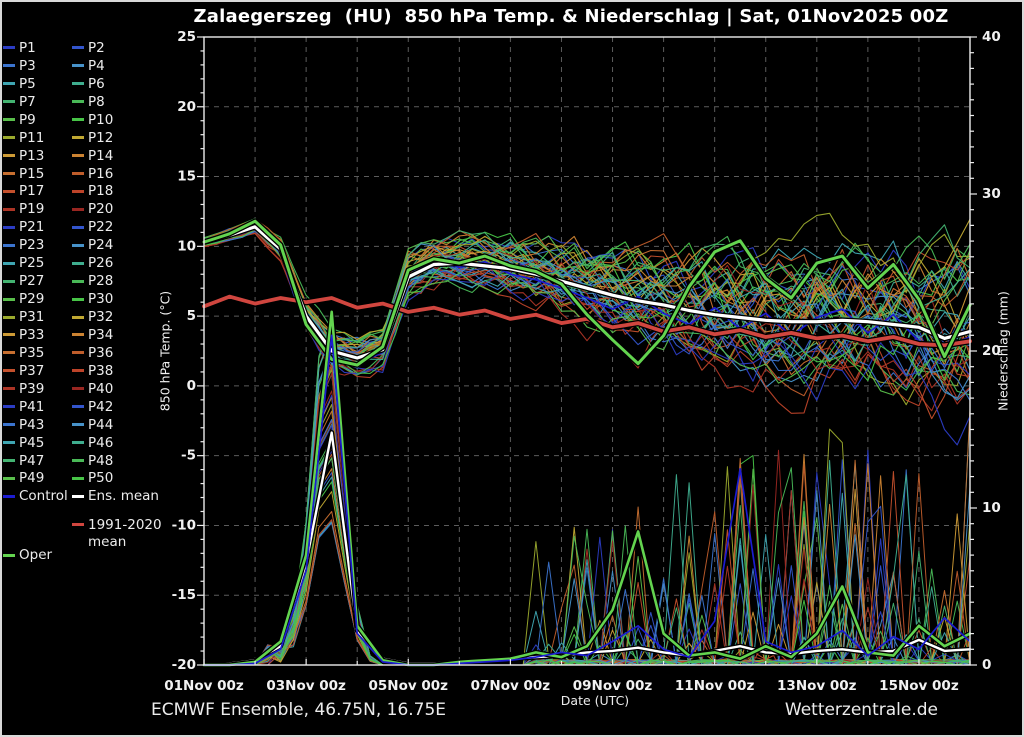 Image resolution: width=1024 pixels, height=737 pixels. What do you see at coordinates (115, 120) in the screenshot?
I see `legend-item-p10: P10` at bounding box center [115, 120].